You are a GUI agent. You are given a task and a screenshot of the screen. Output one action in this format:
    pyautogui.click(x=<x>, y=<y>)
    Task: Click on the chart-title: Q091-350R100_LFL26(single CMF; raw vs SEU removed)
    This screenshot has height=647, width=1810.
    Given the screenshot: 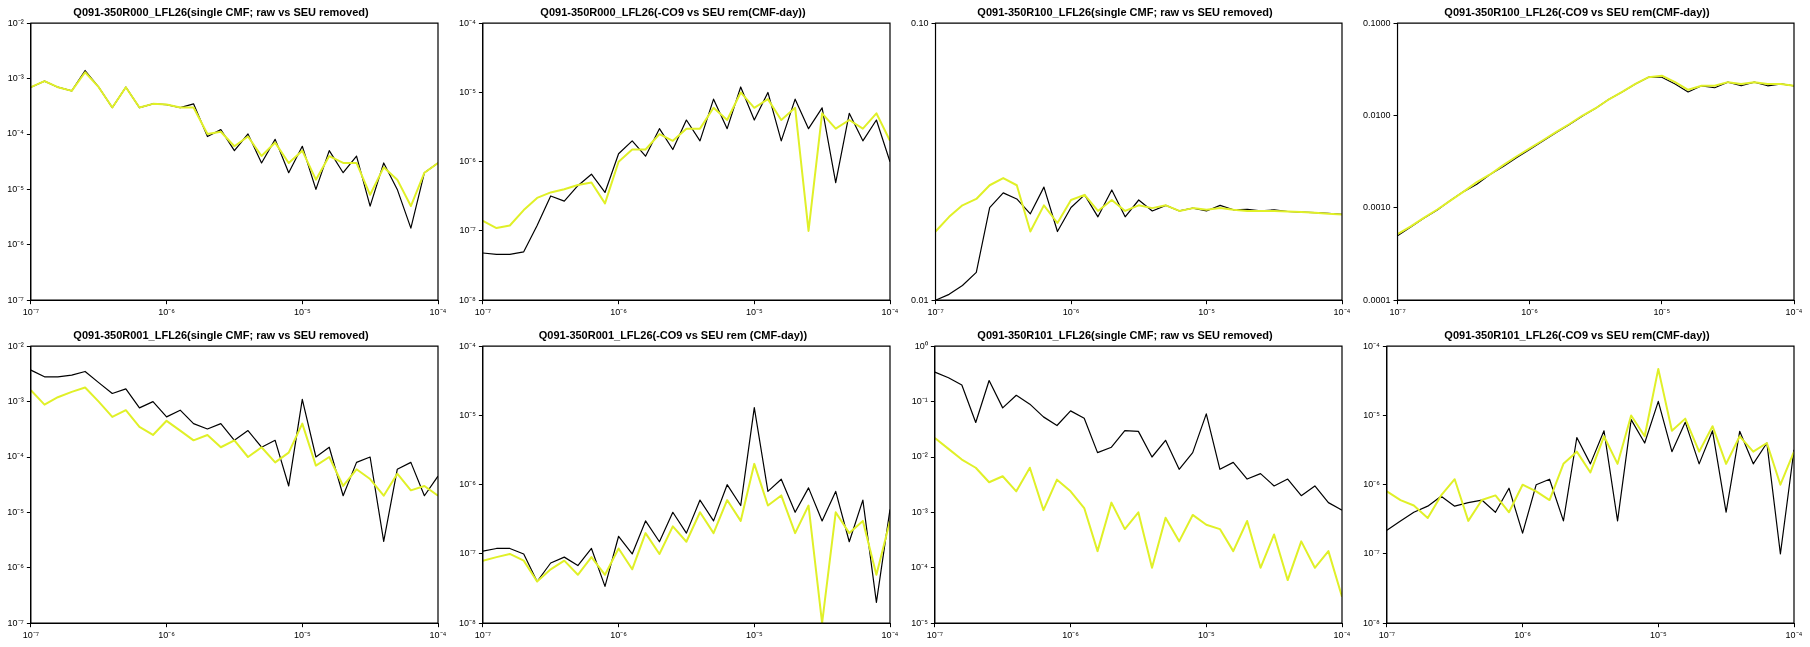 What is the action you would take?
    pyautogui.click(x=1125, y=11)
    